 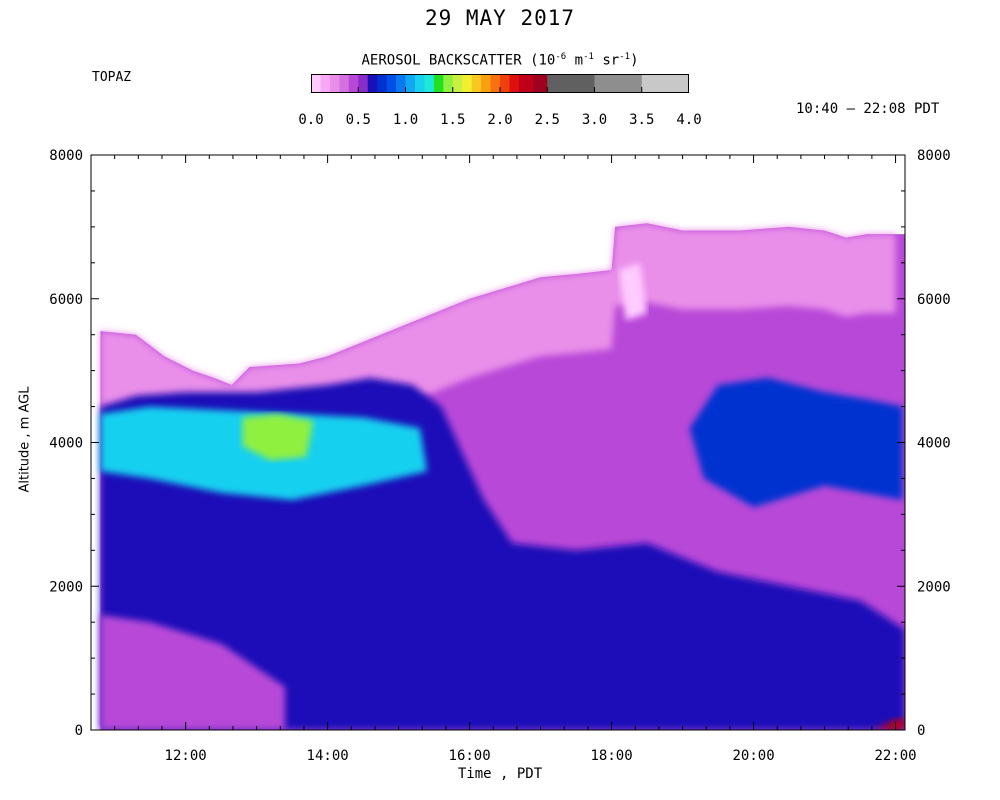 What do you see at coordinates (934, 156) in the screenshot?
I see `y-tick-label-right: 8000` at bounding box center [934, 156].